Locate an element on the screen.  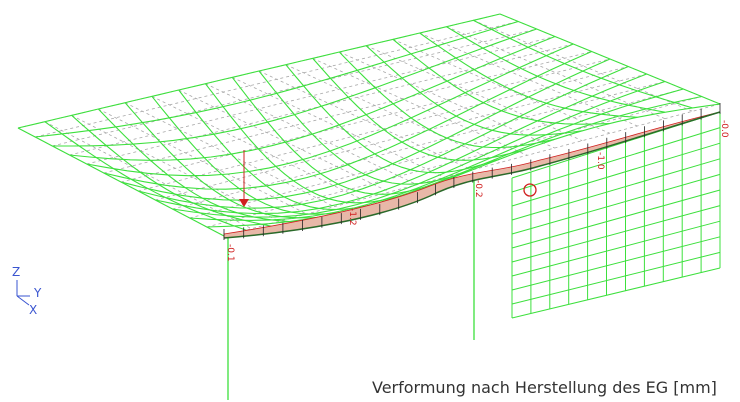
axis-label-y: Y is located at coordinates (37, 293).